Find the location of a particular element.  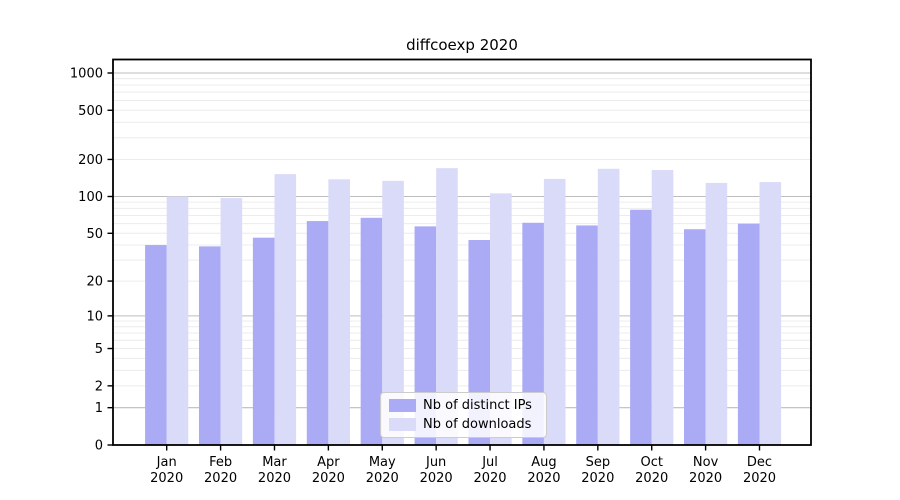

bar-downloads-dec is located at coordinates (770, 314).